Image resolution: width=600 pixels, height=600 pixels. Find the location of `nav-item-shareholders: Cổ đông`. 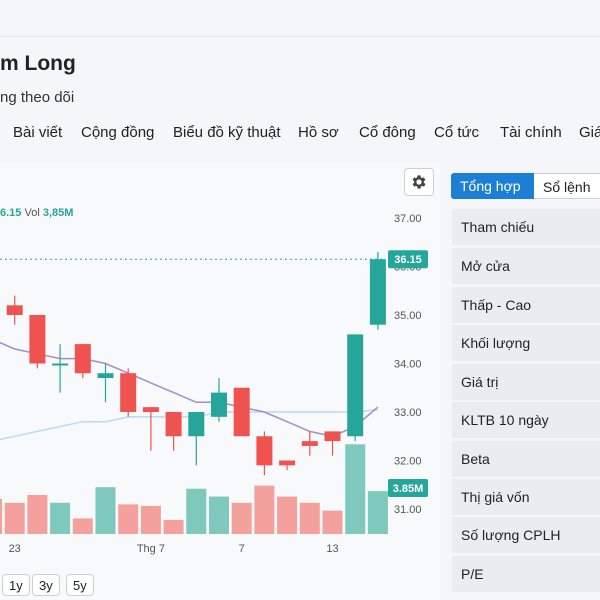

nav-item-shareholders: Cổ đông is located at coordinates (387, 132).